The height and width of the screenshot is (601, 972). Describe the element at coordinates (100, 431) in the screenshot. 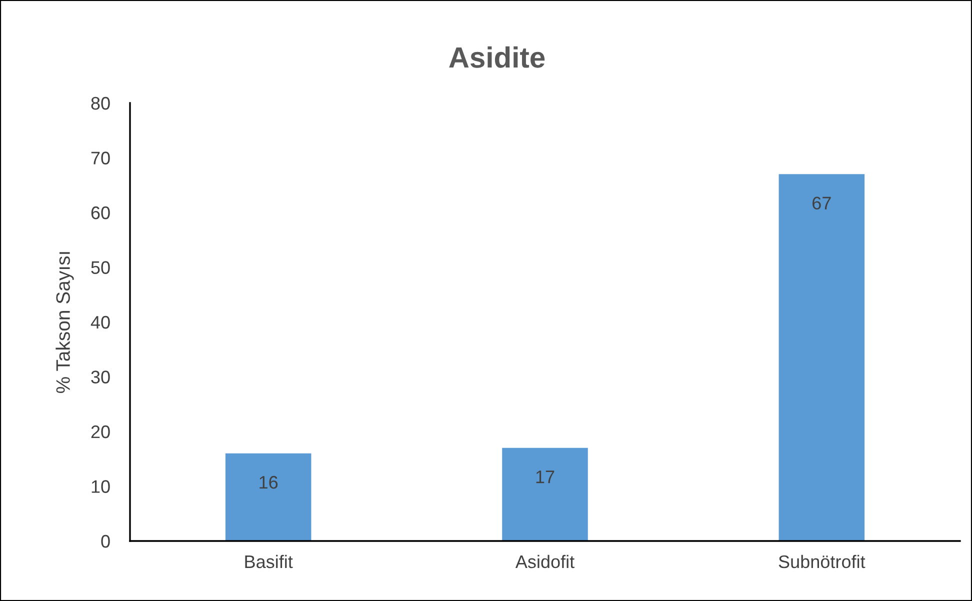

I see `y-tick-label: 20` at that location.